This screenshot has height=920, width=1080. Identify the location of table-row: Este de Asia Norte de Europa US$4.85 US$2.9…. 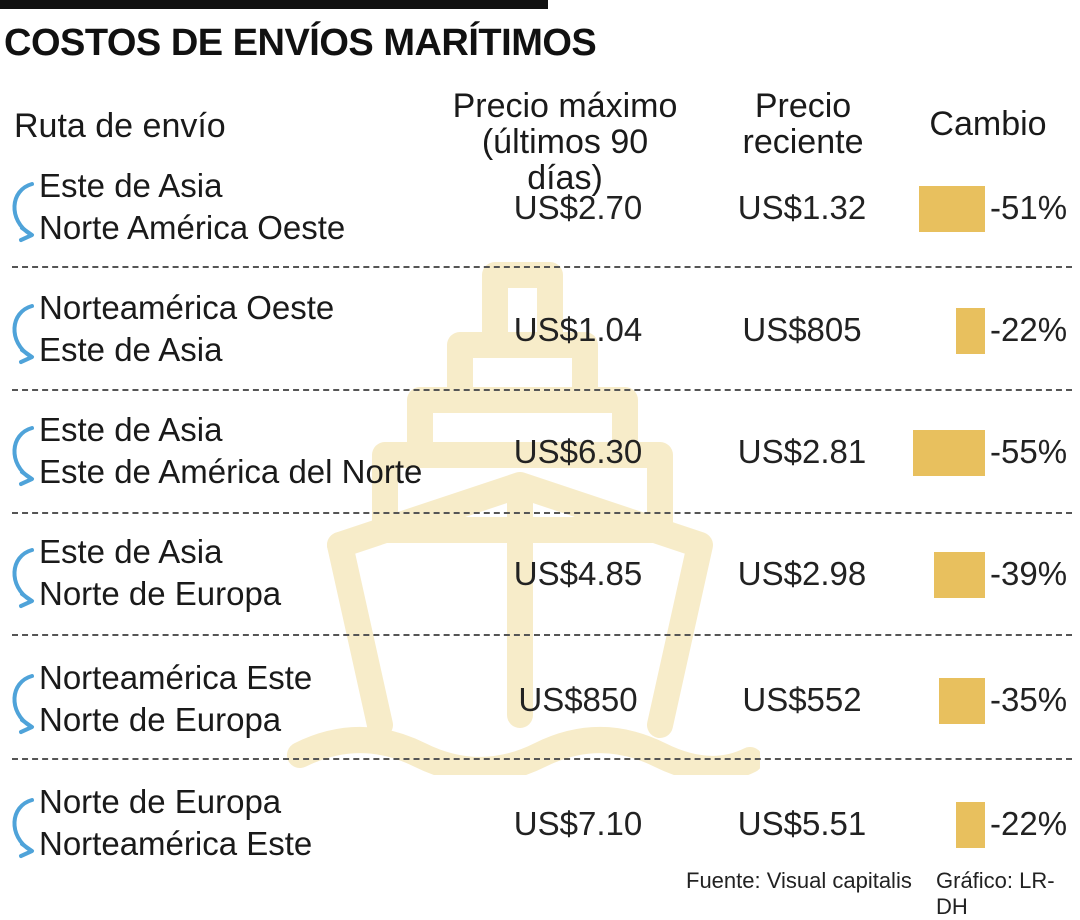
(540, 577).